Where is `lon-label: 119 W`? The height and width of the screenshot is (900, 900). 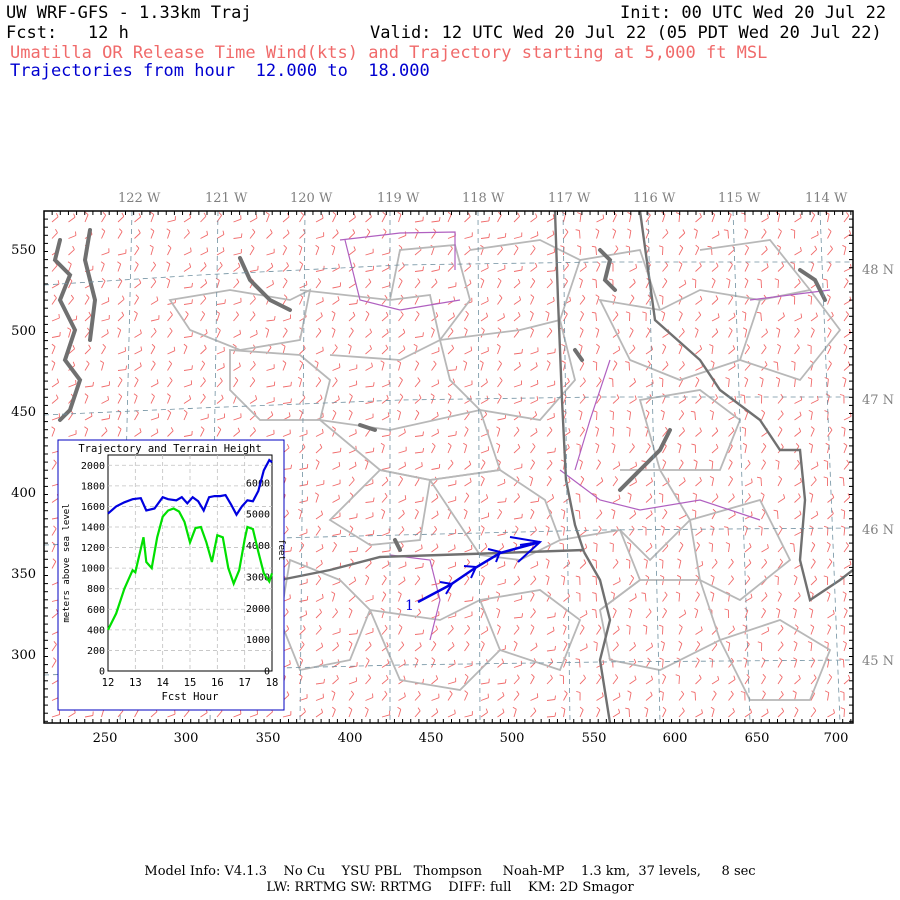
lon-label: 119 W is located at coordinates (398, 198).